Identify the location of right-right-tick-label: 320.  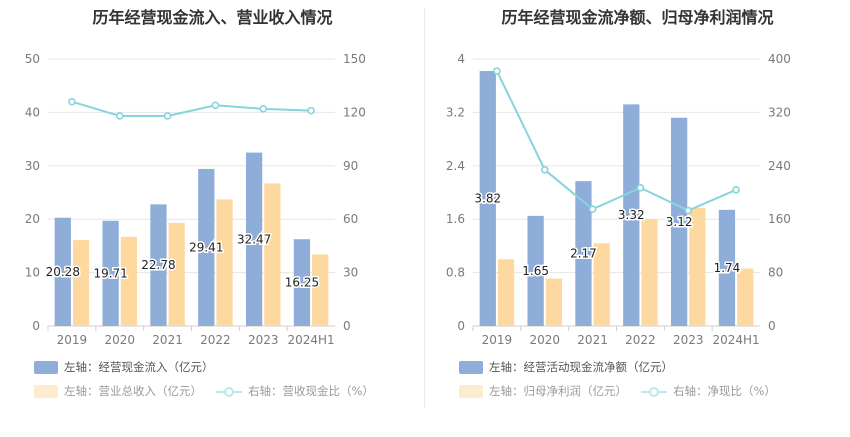
(779, 112).